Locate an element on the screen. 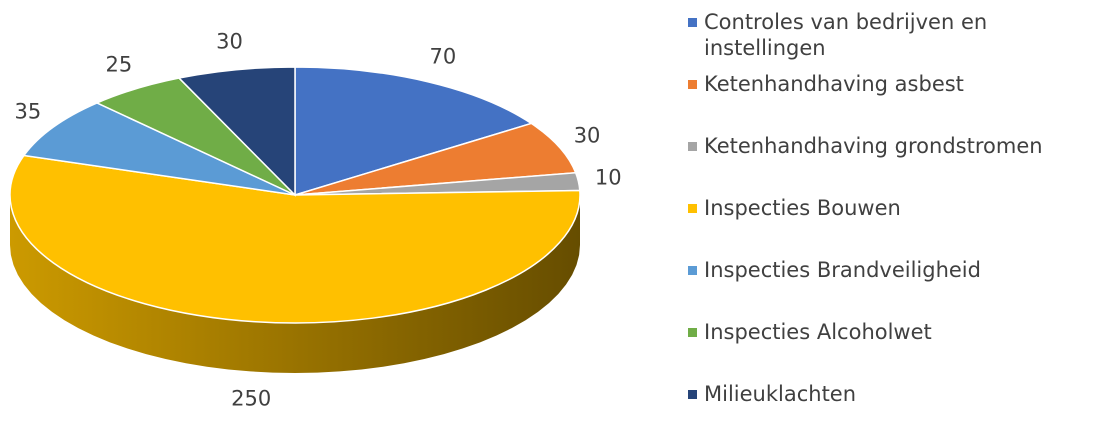  legend-label: Inspecties Brandveiligheid is located at coordinates (842, 270).